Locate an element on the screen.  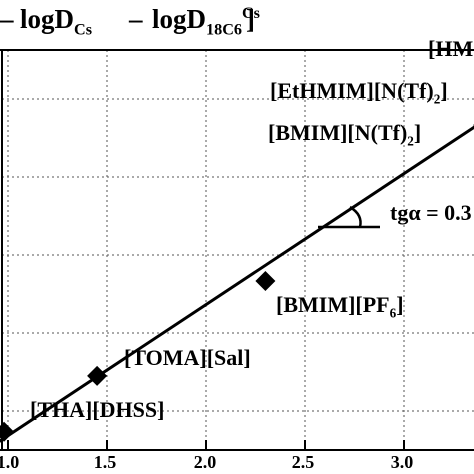
chart-title: – logDCs – logD18C6Cs ] is located at coordinates (237, 28).